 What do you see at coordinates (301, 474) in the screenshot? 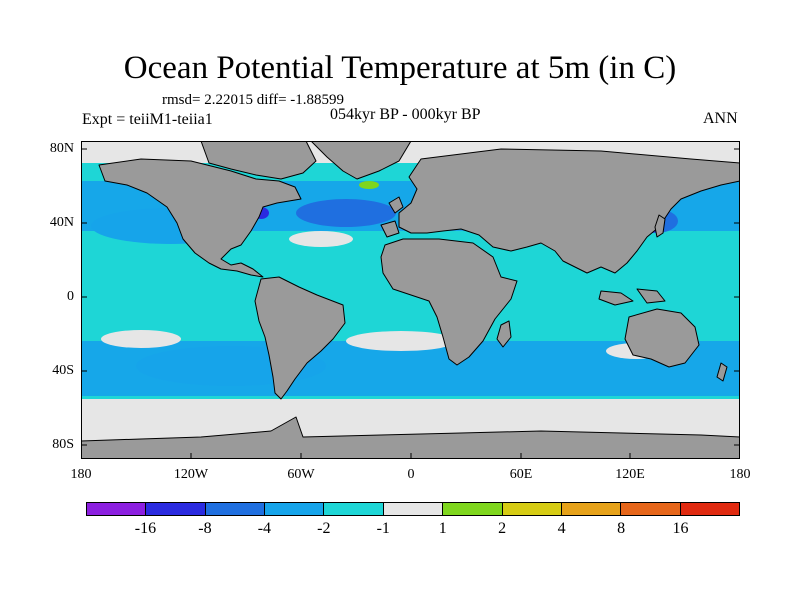
I see `lon-label-60w: 60W` at bounding box center [301, 474].